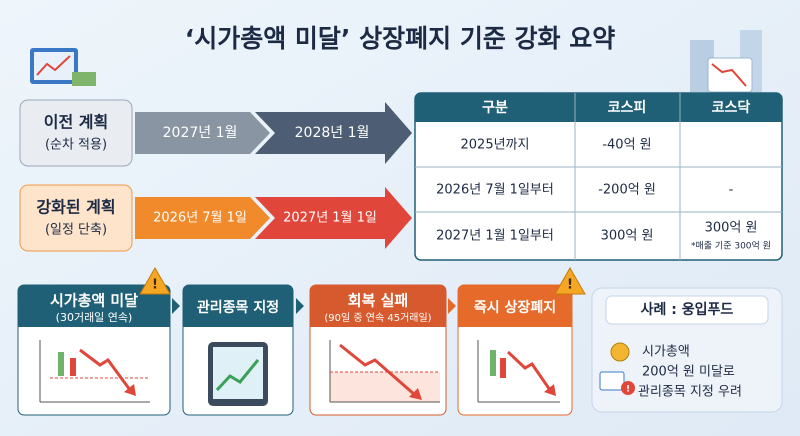 The height and width of the screenshot is (436, 800). I want to click on process-title: 관리종목 지정, so click(238, 307).